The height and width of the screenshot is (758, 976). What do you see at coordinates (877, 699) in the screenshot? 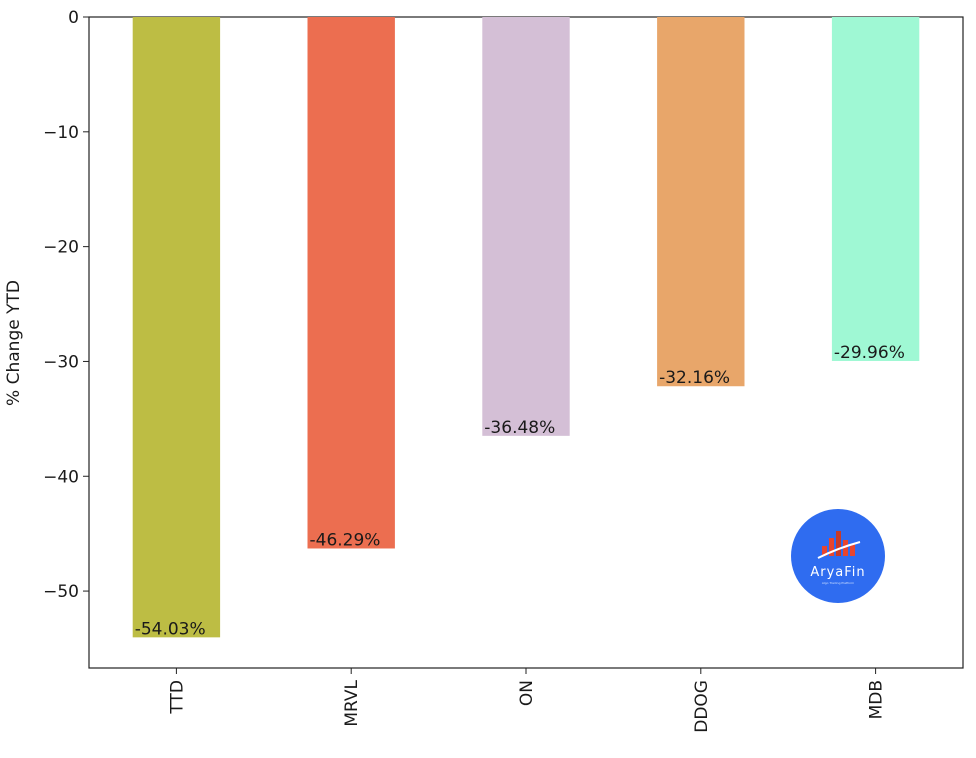
I see `x-tick-label-mdb: MDB` at bounding box center [877, 699].